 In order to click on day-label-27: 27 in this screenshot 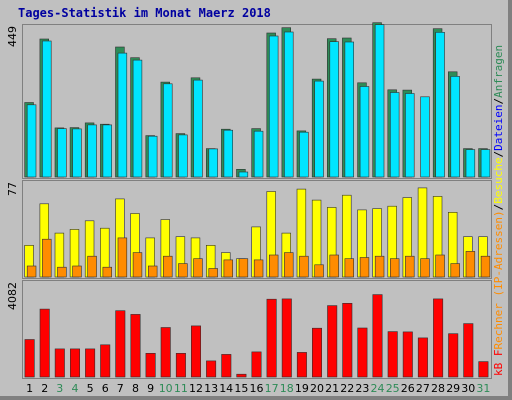, I will do `click(423, 388)`.